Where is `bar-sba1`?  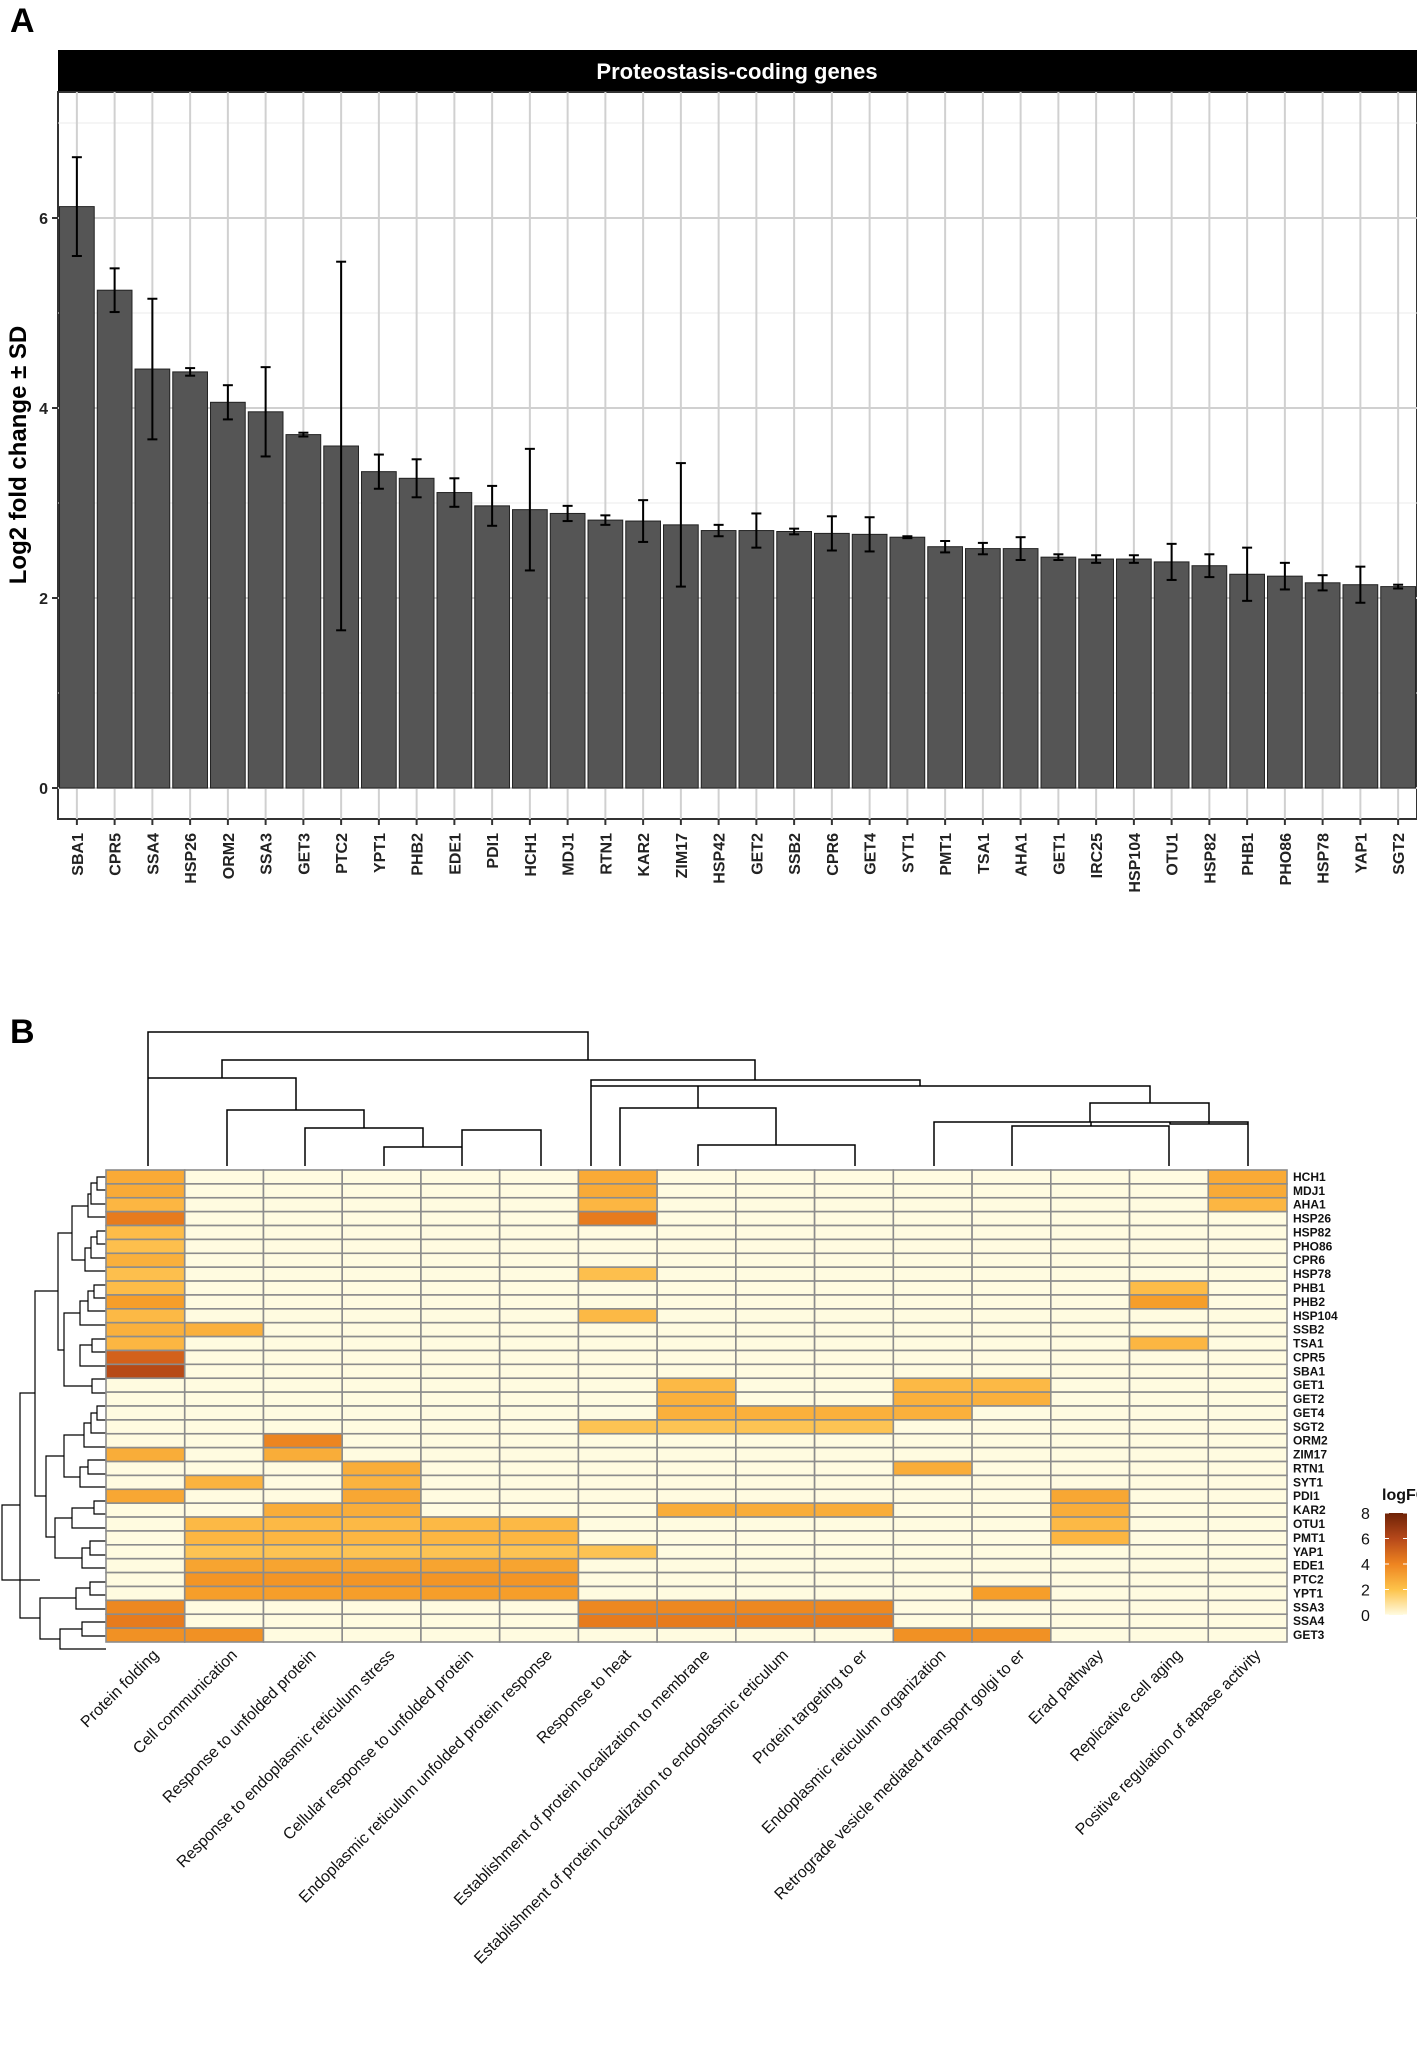
bar-sba1 is located at coordinates (77, 497).